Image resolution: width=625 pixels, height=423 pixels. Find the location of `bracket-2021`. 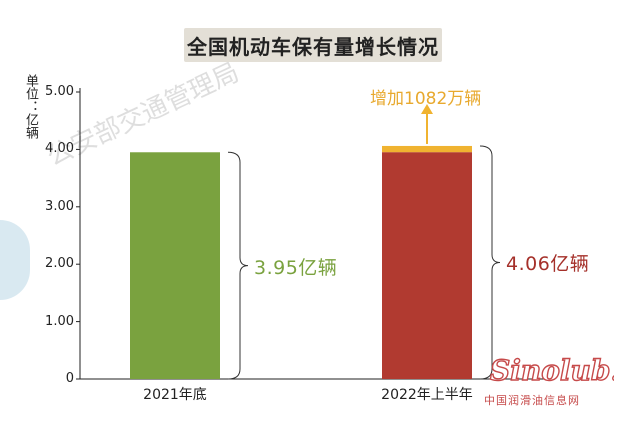

bracket-2021 is located at coordinates (238, 265).